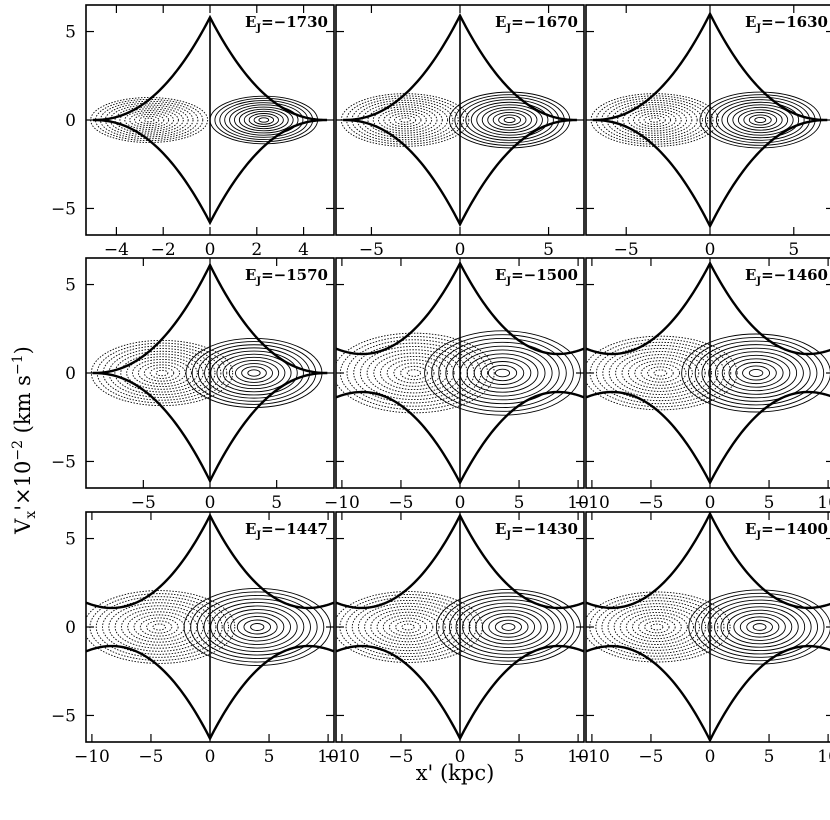  What do you see at coordinates (23, 350) in the screenshot?
I see `y-axis-title-close: )` at bounding box center [23, 350].